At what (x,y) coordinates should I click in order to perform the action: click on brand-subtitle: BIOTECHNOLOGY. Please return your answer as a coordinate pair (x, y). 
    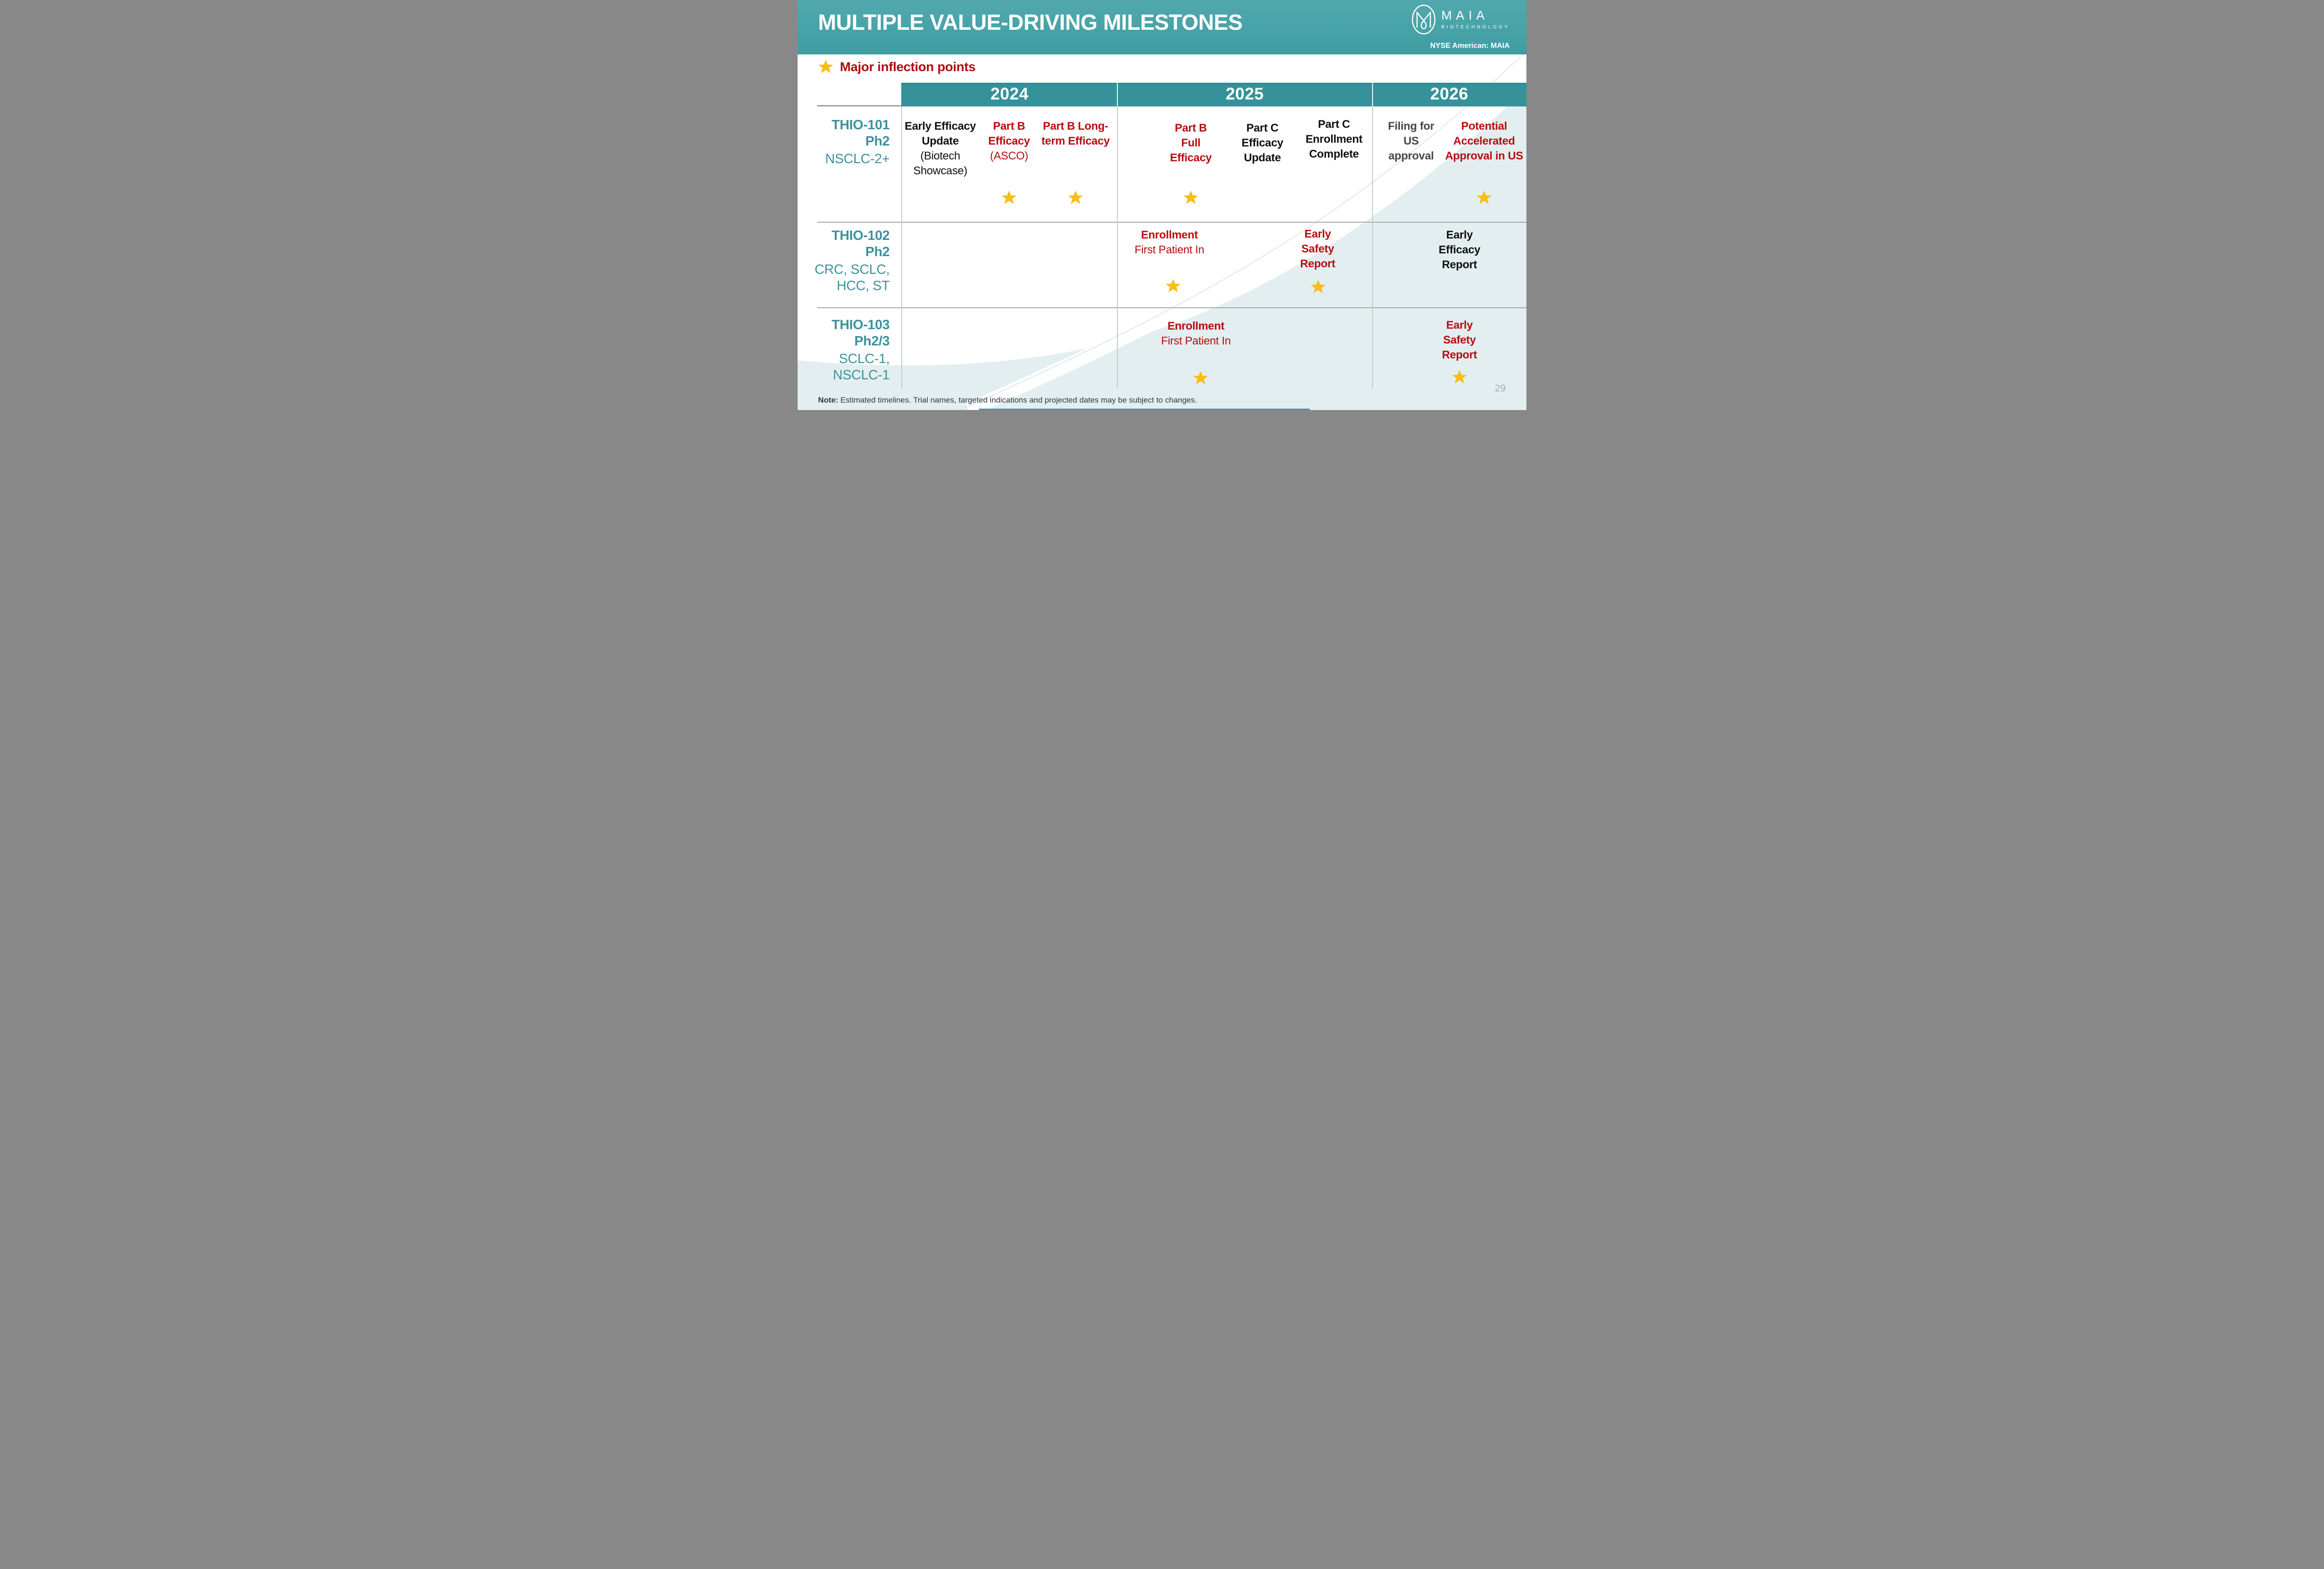
    Looking at the image, I should click on (1475, 27).